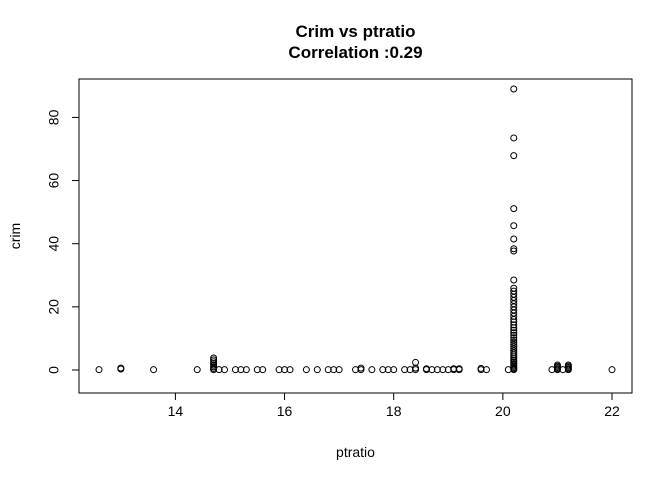  What do you see at coordinates (355, 452) in the screenshot?
I see `x-axis-label: ptratio` at bounding box center [355, 452].